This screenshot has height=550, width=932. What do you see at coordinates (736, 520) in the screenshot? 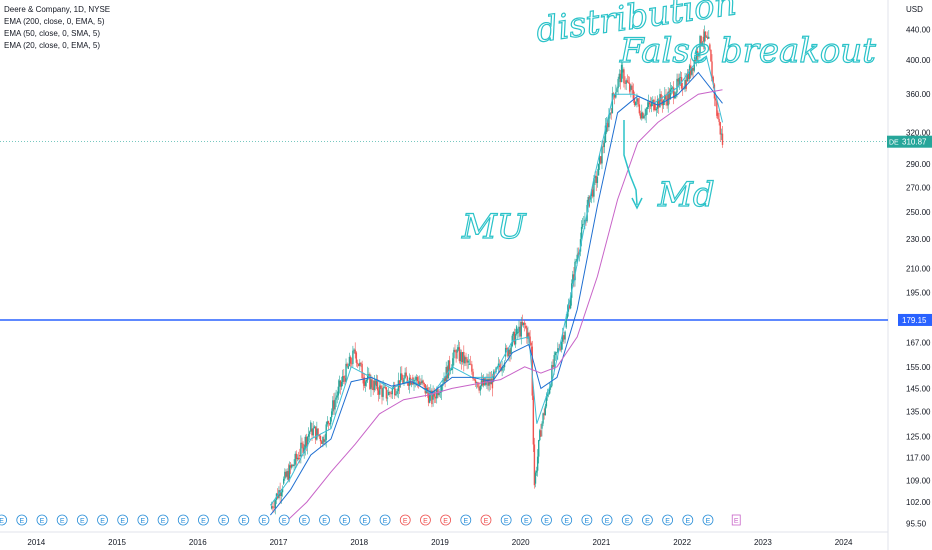
I see `earnings-future-marker` at bounding box center [736, 520].